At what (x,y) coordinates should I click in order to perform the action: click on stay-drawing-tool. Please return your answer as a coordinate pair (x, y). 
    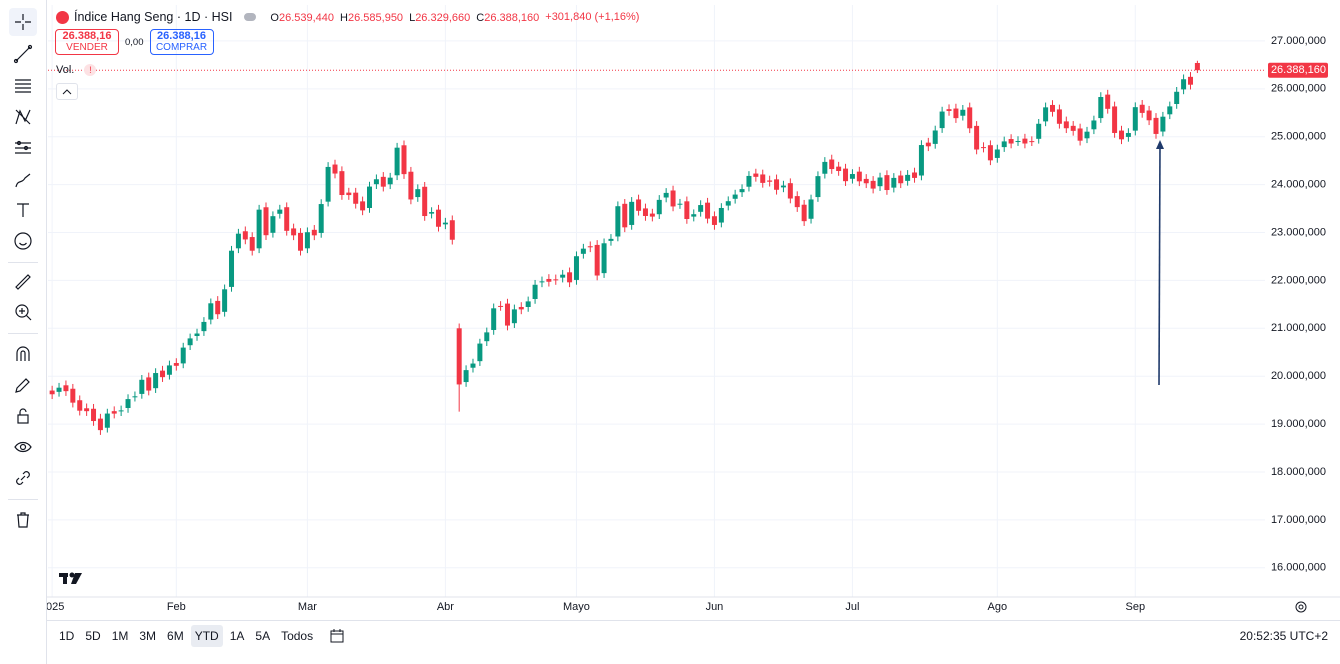
    Looking at the image, I should click on (23, 385).